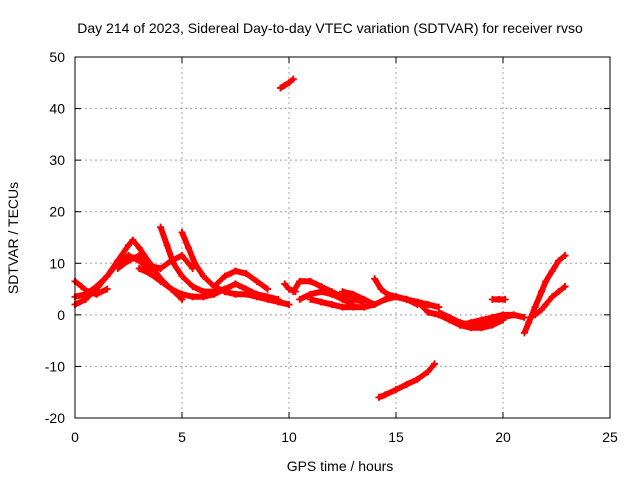  I want to click on y-tick-label: 20, so click(57, 212).